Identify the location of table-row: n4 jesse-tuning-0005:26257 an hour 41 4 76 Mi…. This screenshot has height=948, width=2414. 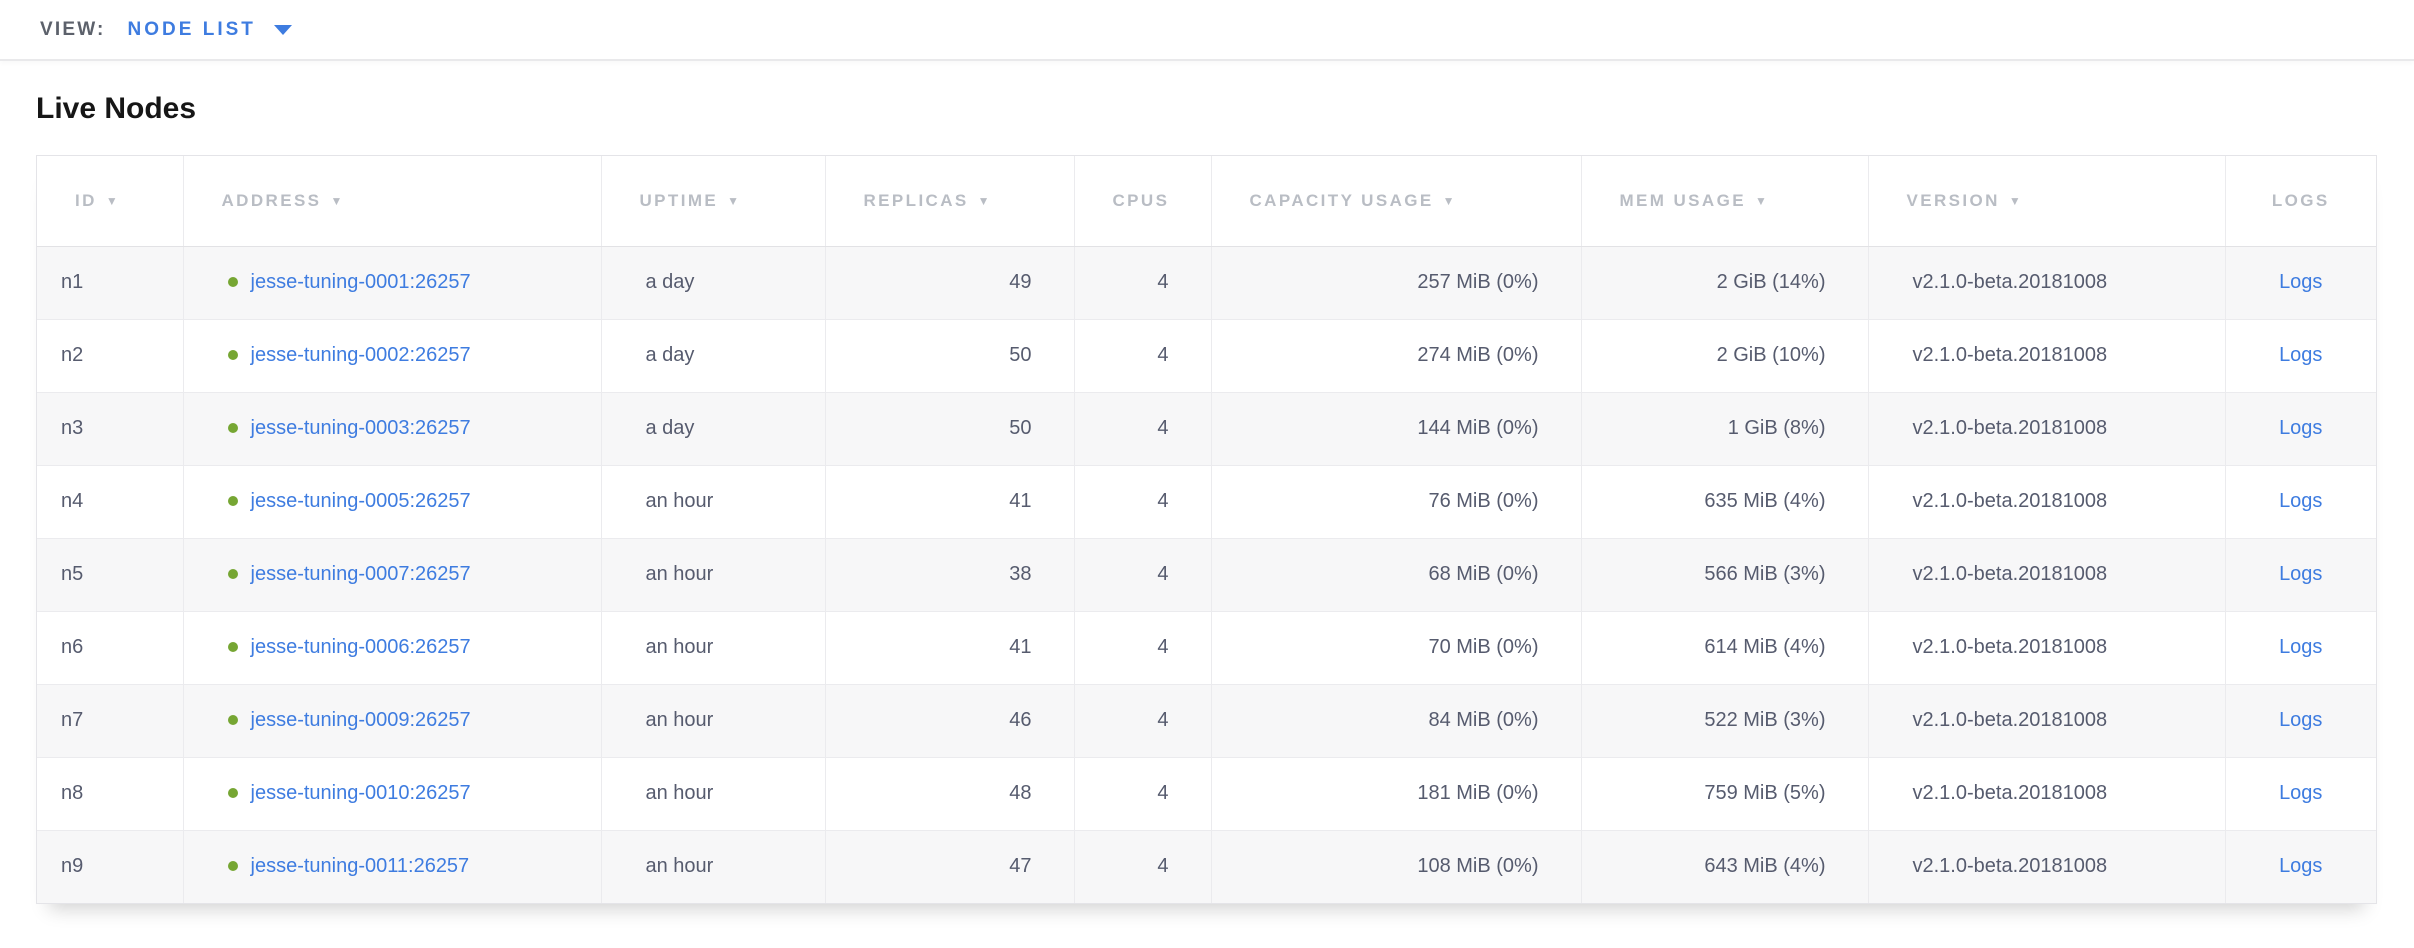
(1206, 501).